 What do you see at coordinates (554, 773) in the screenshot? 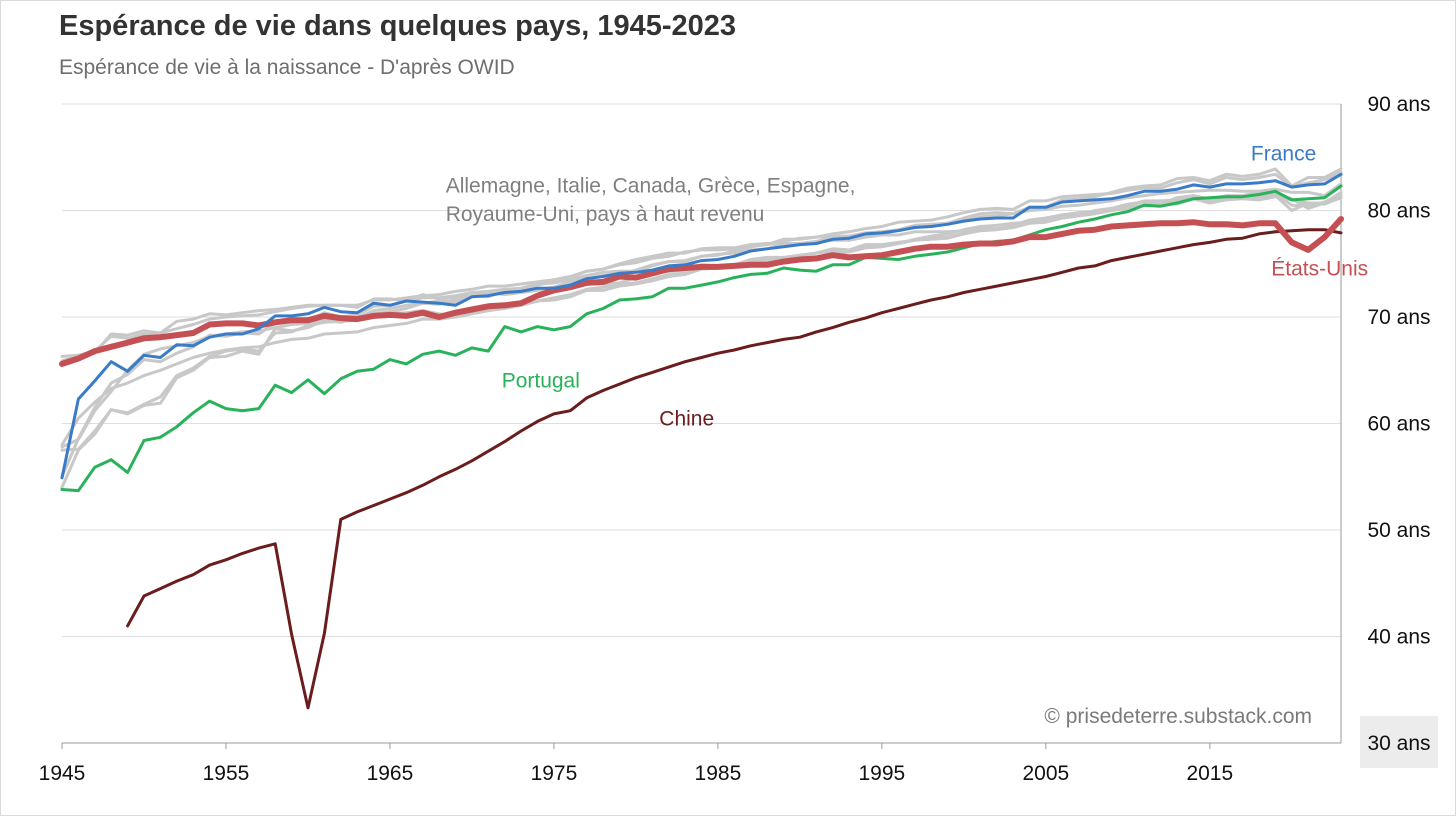
I see `x-tick-label: 1975` at bounding box center [554, 773].